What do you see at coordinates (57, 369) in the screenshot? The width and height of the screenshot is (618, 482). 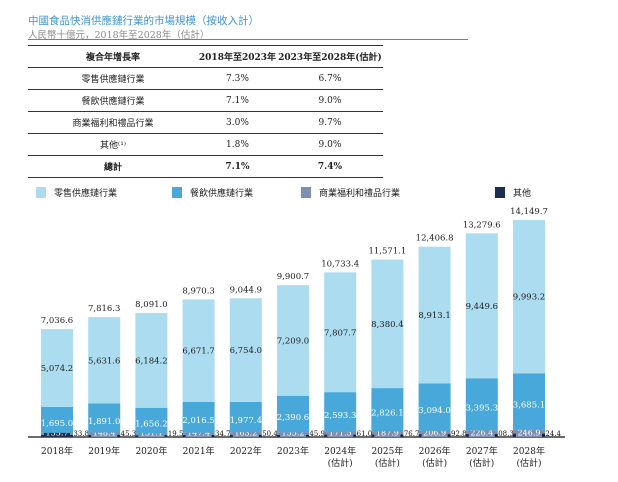 I see `data-label-retail: 5,074.2` at bounding box center [57, 369].